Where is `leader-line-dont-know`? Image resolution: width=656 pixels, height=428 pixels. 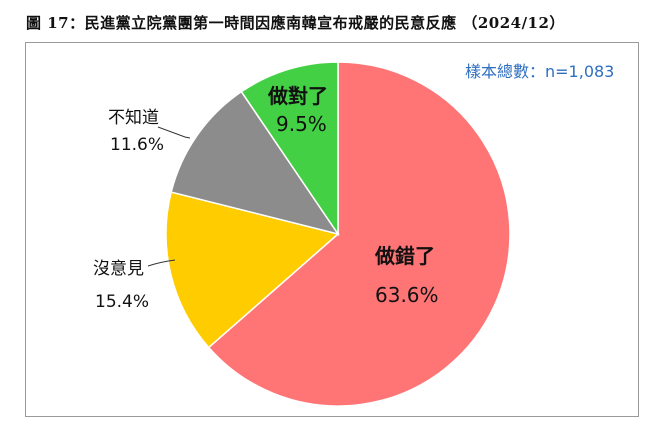
leader-line-dont-know is located at coordinates (174, 132).